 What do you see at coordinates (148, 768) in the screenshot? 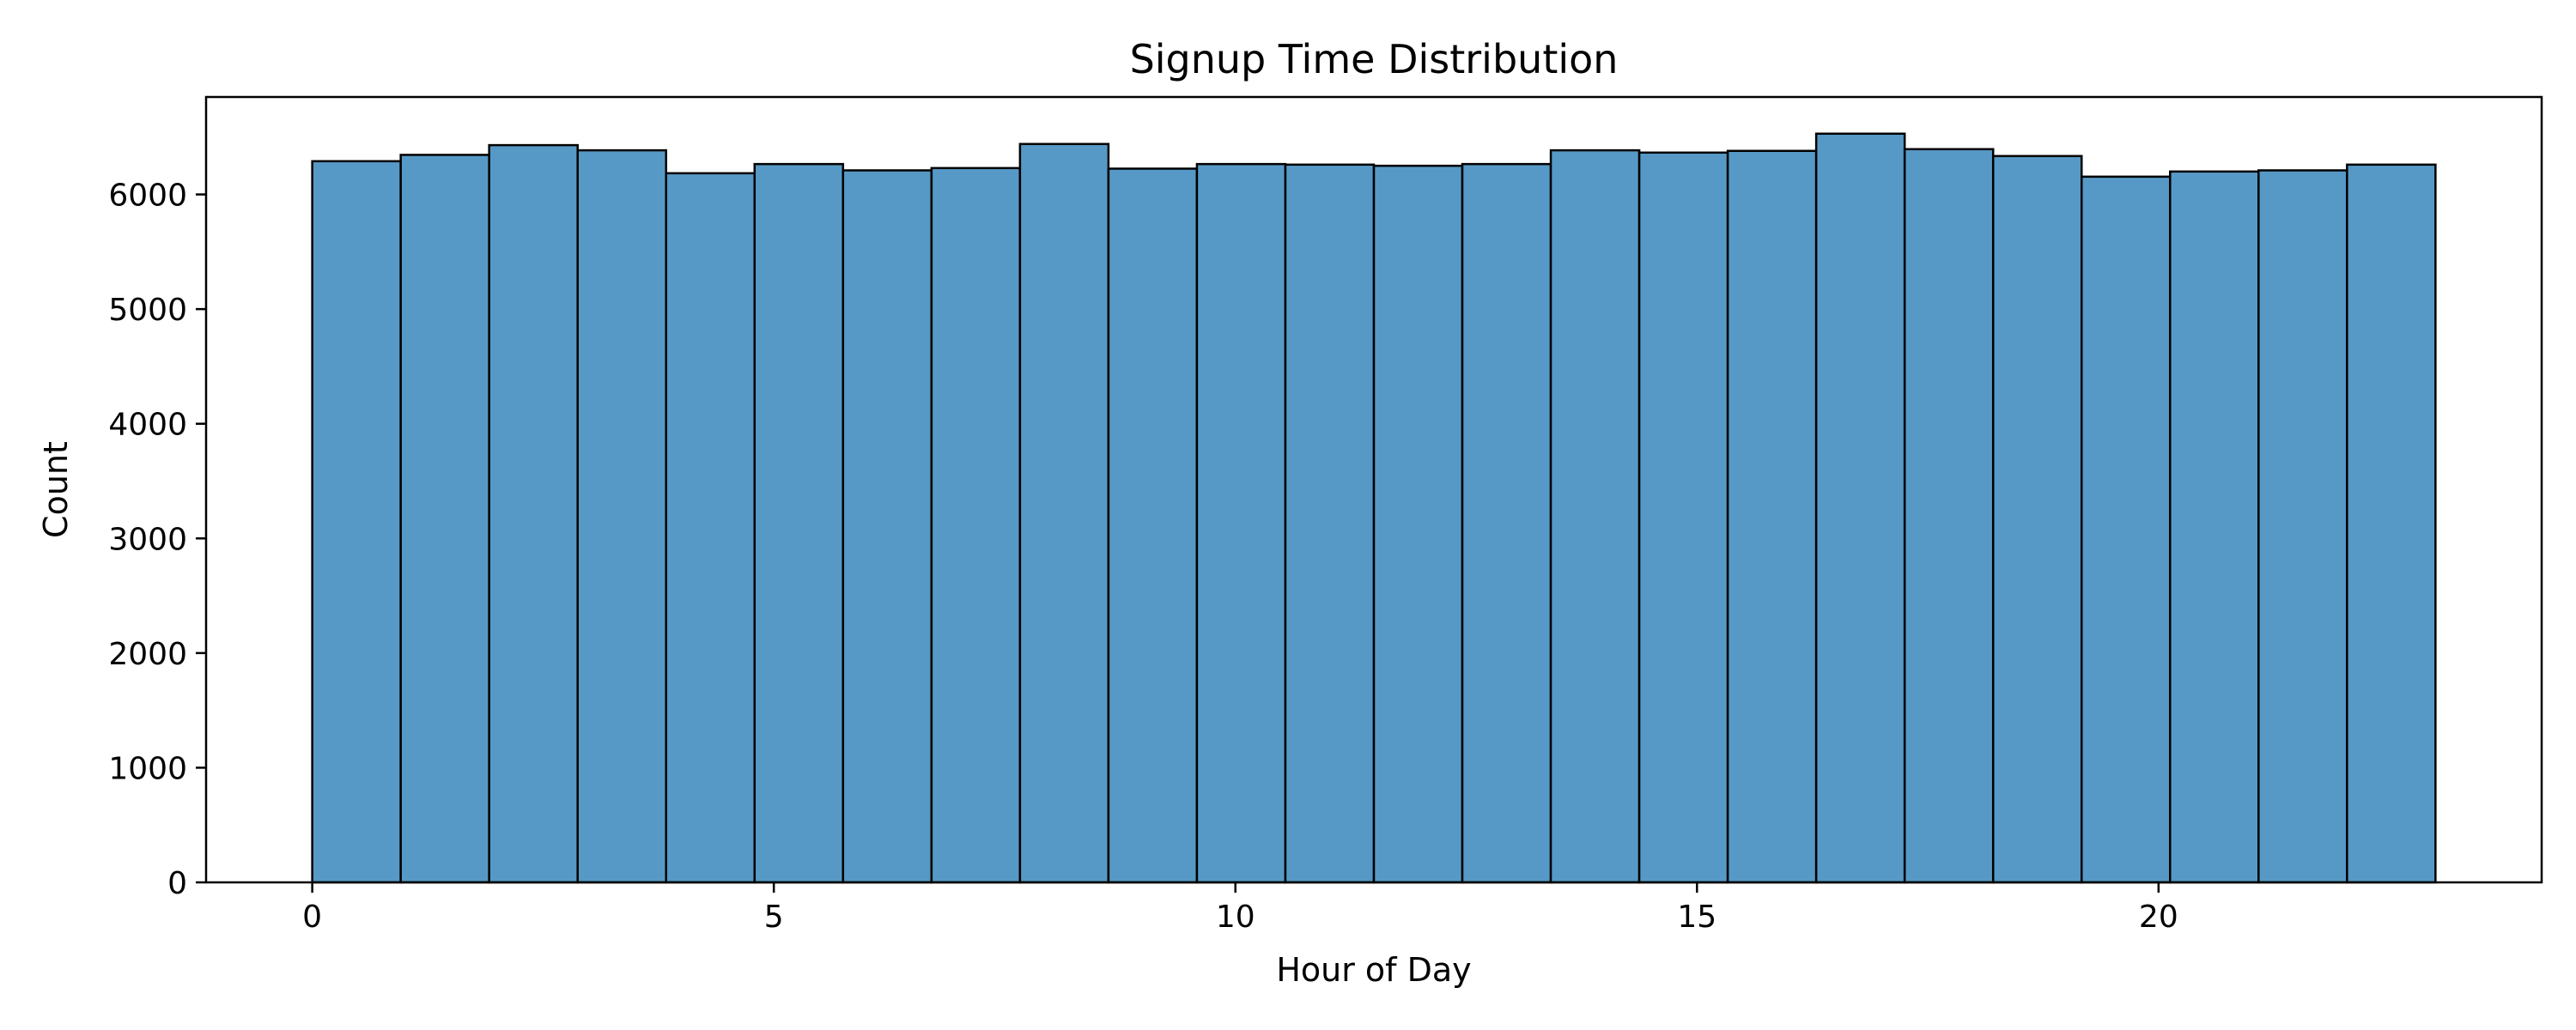
I see `y-tick-label: 1000` at bounding box center [148, 768].